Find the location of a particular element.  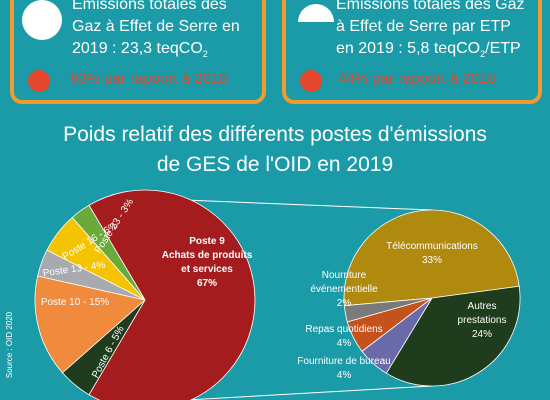

slice-label: Repas quotidiens 4% is located at coordinates (343, 336).